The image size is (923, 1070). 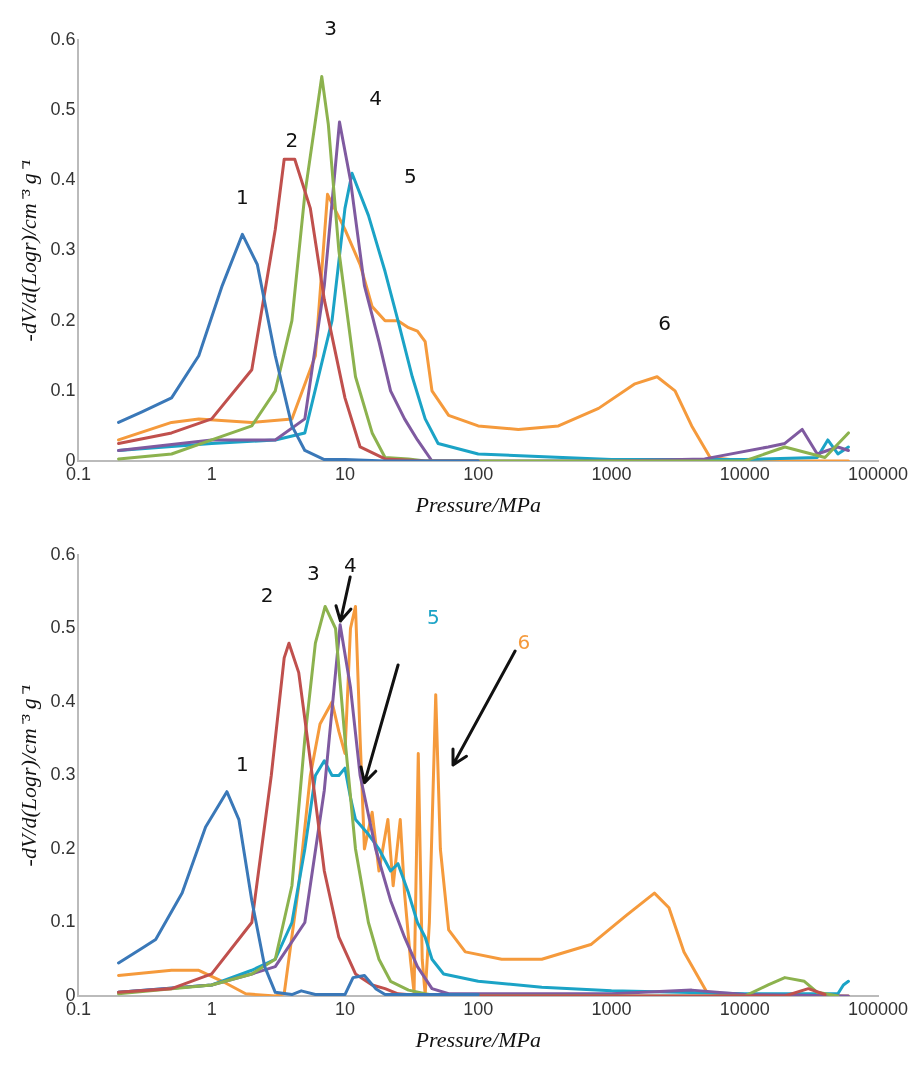 What do you see at coordinates (376, 98) in the screenshot?
I see `series-label: 4` at bounding box center [376, 98].